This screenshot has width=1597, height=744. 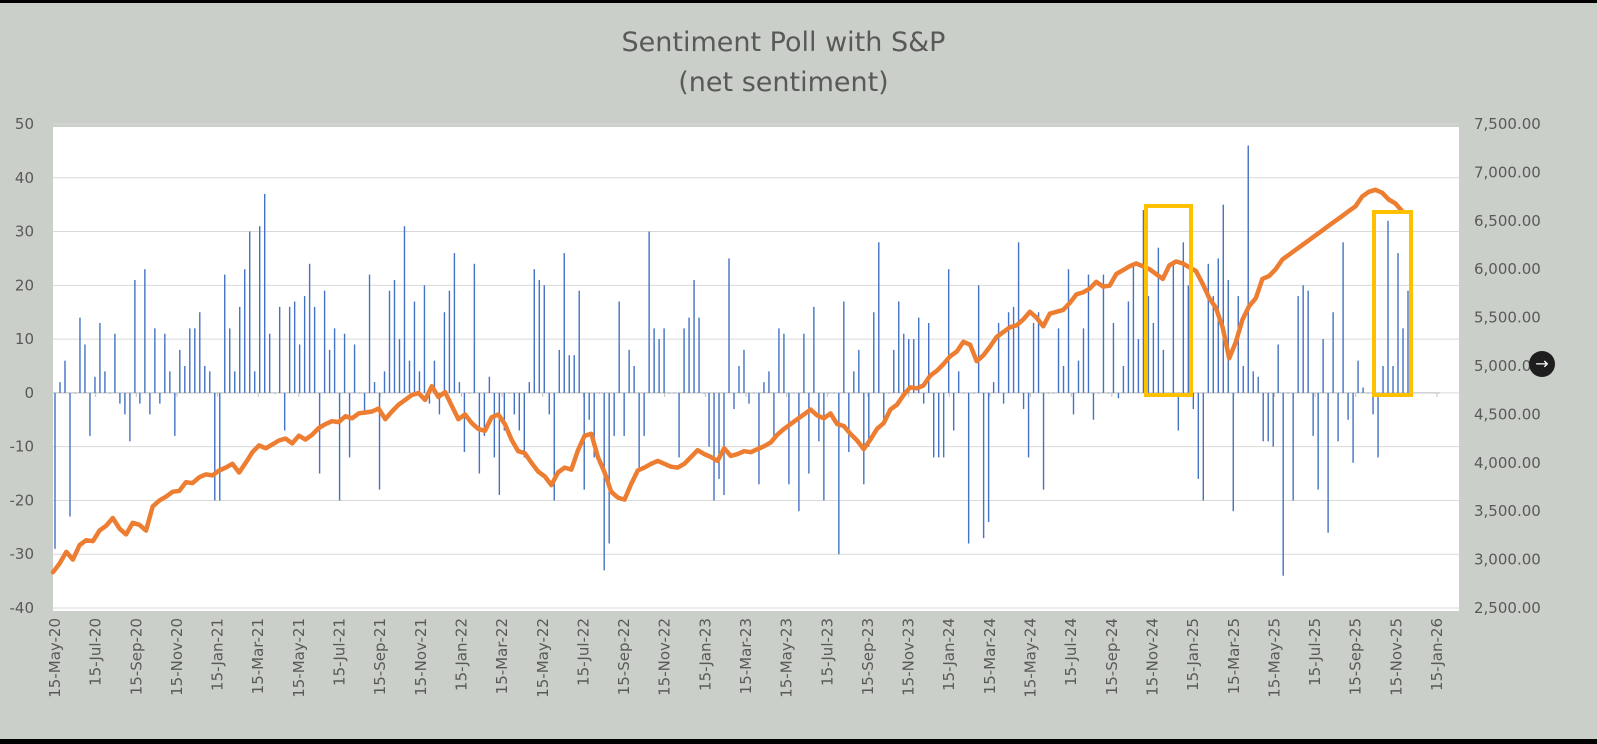 What do you see at coordinates (1071, 652) in the screenshot?
I see `x-axis-tick-label: 15-Jul-24` at bounding box center [1071, 652].